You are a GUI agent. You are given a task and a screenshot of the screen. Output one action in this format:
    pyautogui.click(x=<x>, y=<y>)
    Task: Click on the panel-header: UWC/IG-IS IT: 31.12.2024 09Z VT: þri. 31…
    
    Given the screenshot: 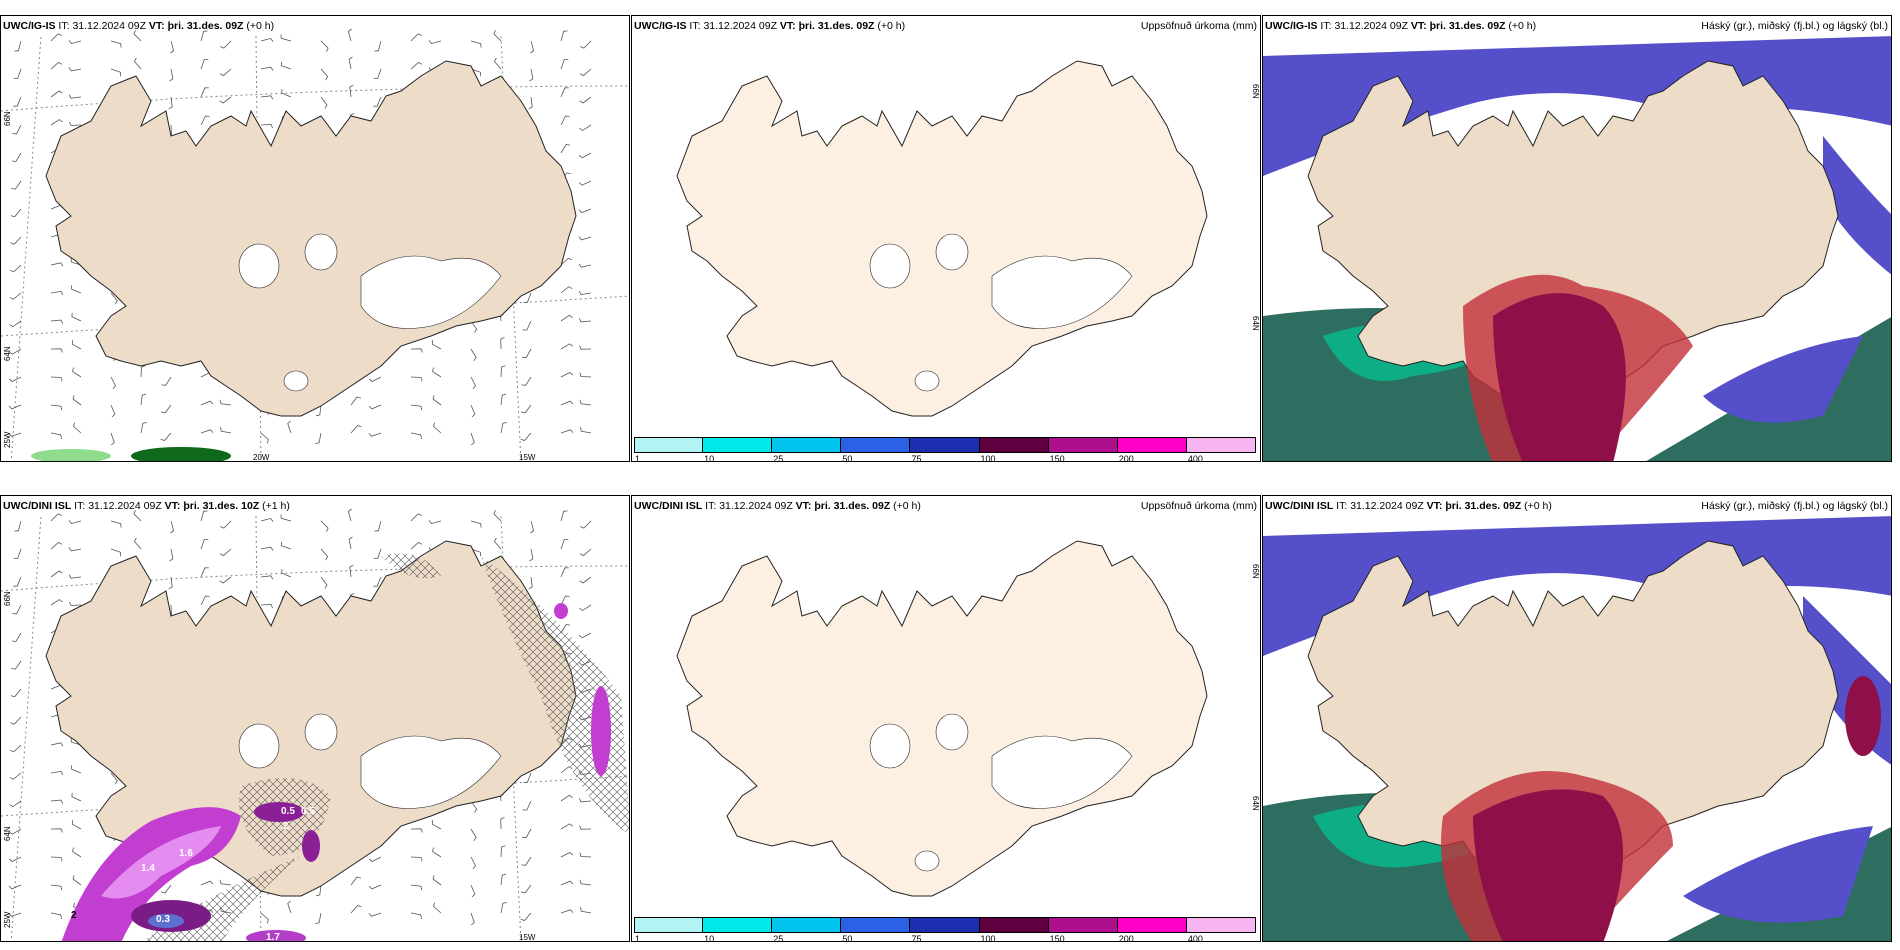 What is the action you would take?
    pyautogui.click(x=769, y=26)
    